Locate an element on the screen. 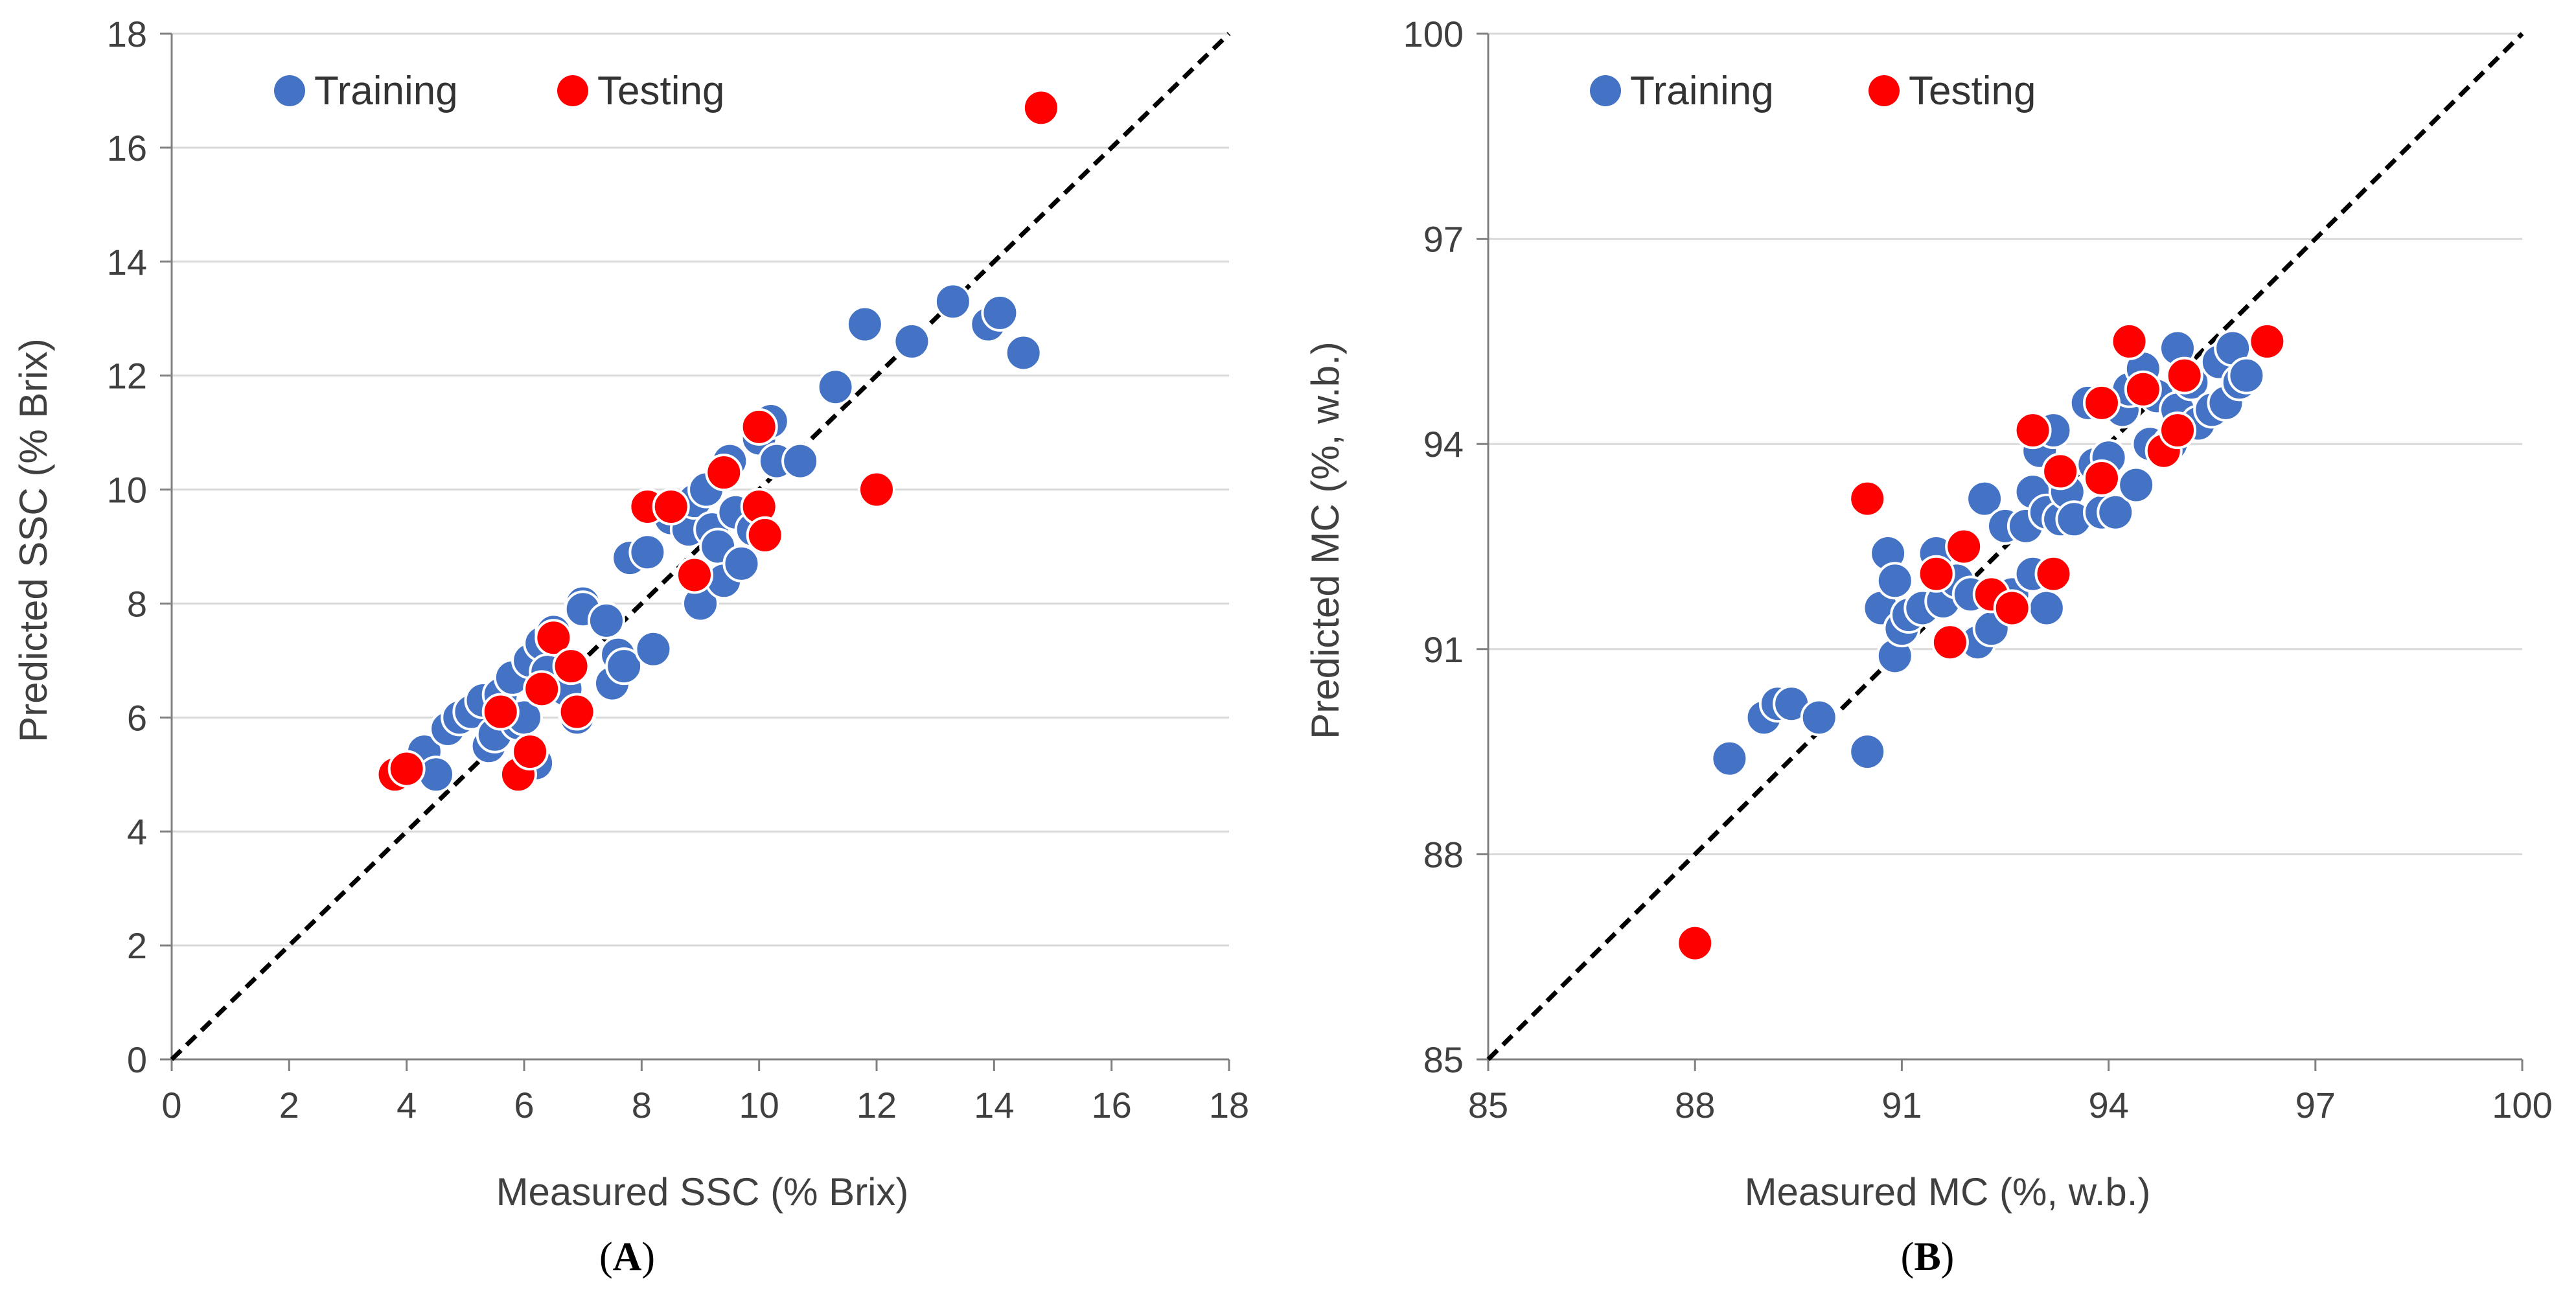  panel-a-y-tick-labels: 0 2 4 6 8 10 12 14 16 18 is located at coordinates (127, 547).